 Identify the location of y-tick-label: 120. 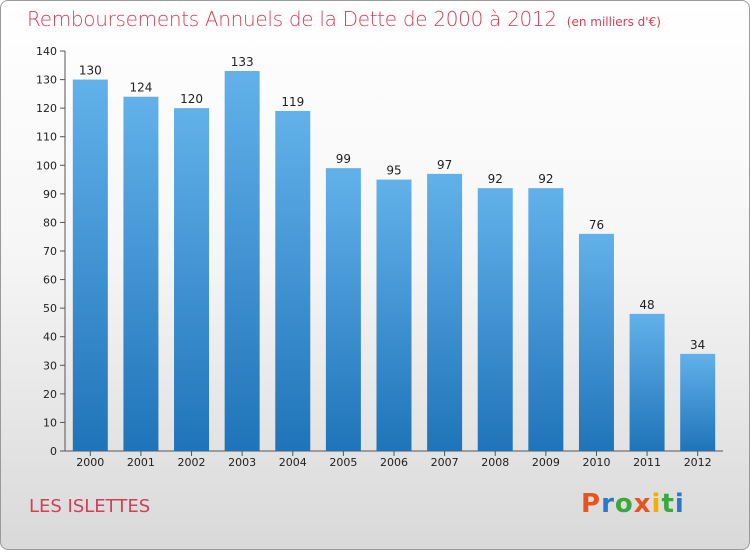
(46, 108).